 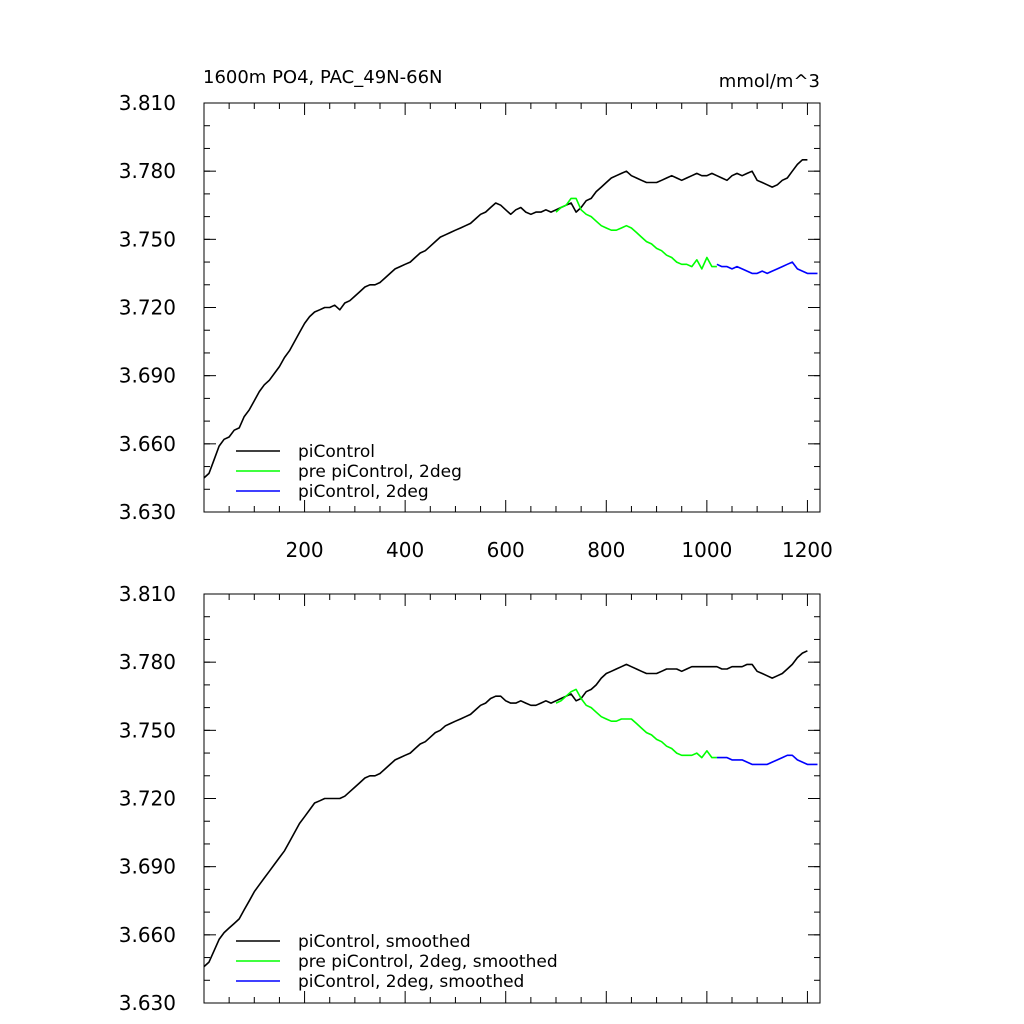 I want to click on x-tick-label: 400, so click(x=405, y=550).